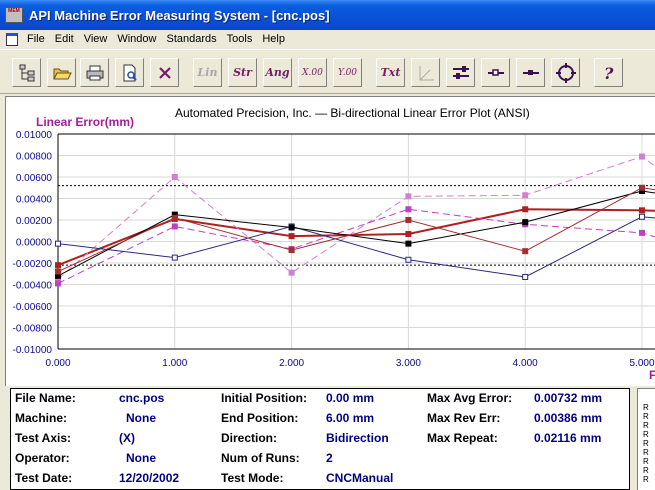  I want to click on sliders-icon, so click(460, 72).